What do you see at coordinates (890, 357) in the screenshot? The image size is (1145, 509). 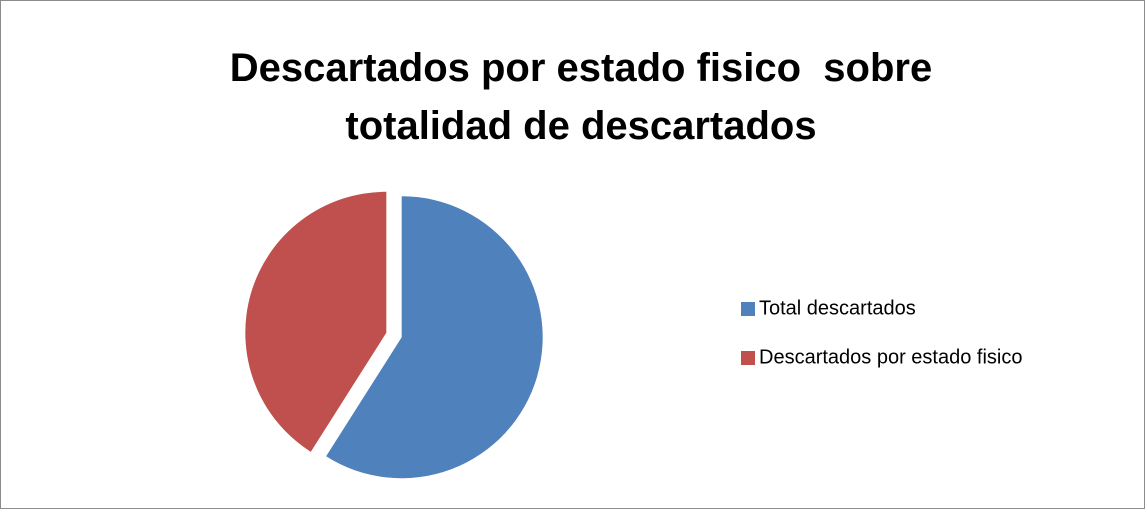 I see `legend-label: Descartados por estado fisico` at bounding box center [890, 357].